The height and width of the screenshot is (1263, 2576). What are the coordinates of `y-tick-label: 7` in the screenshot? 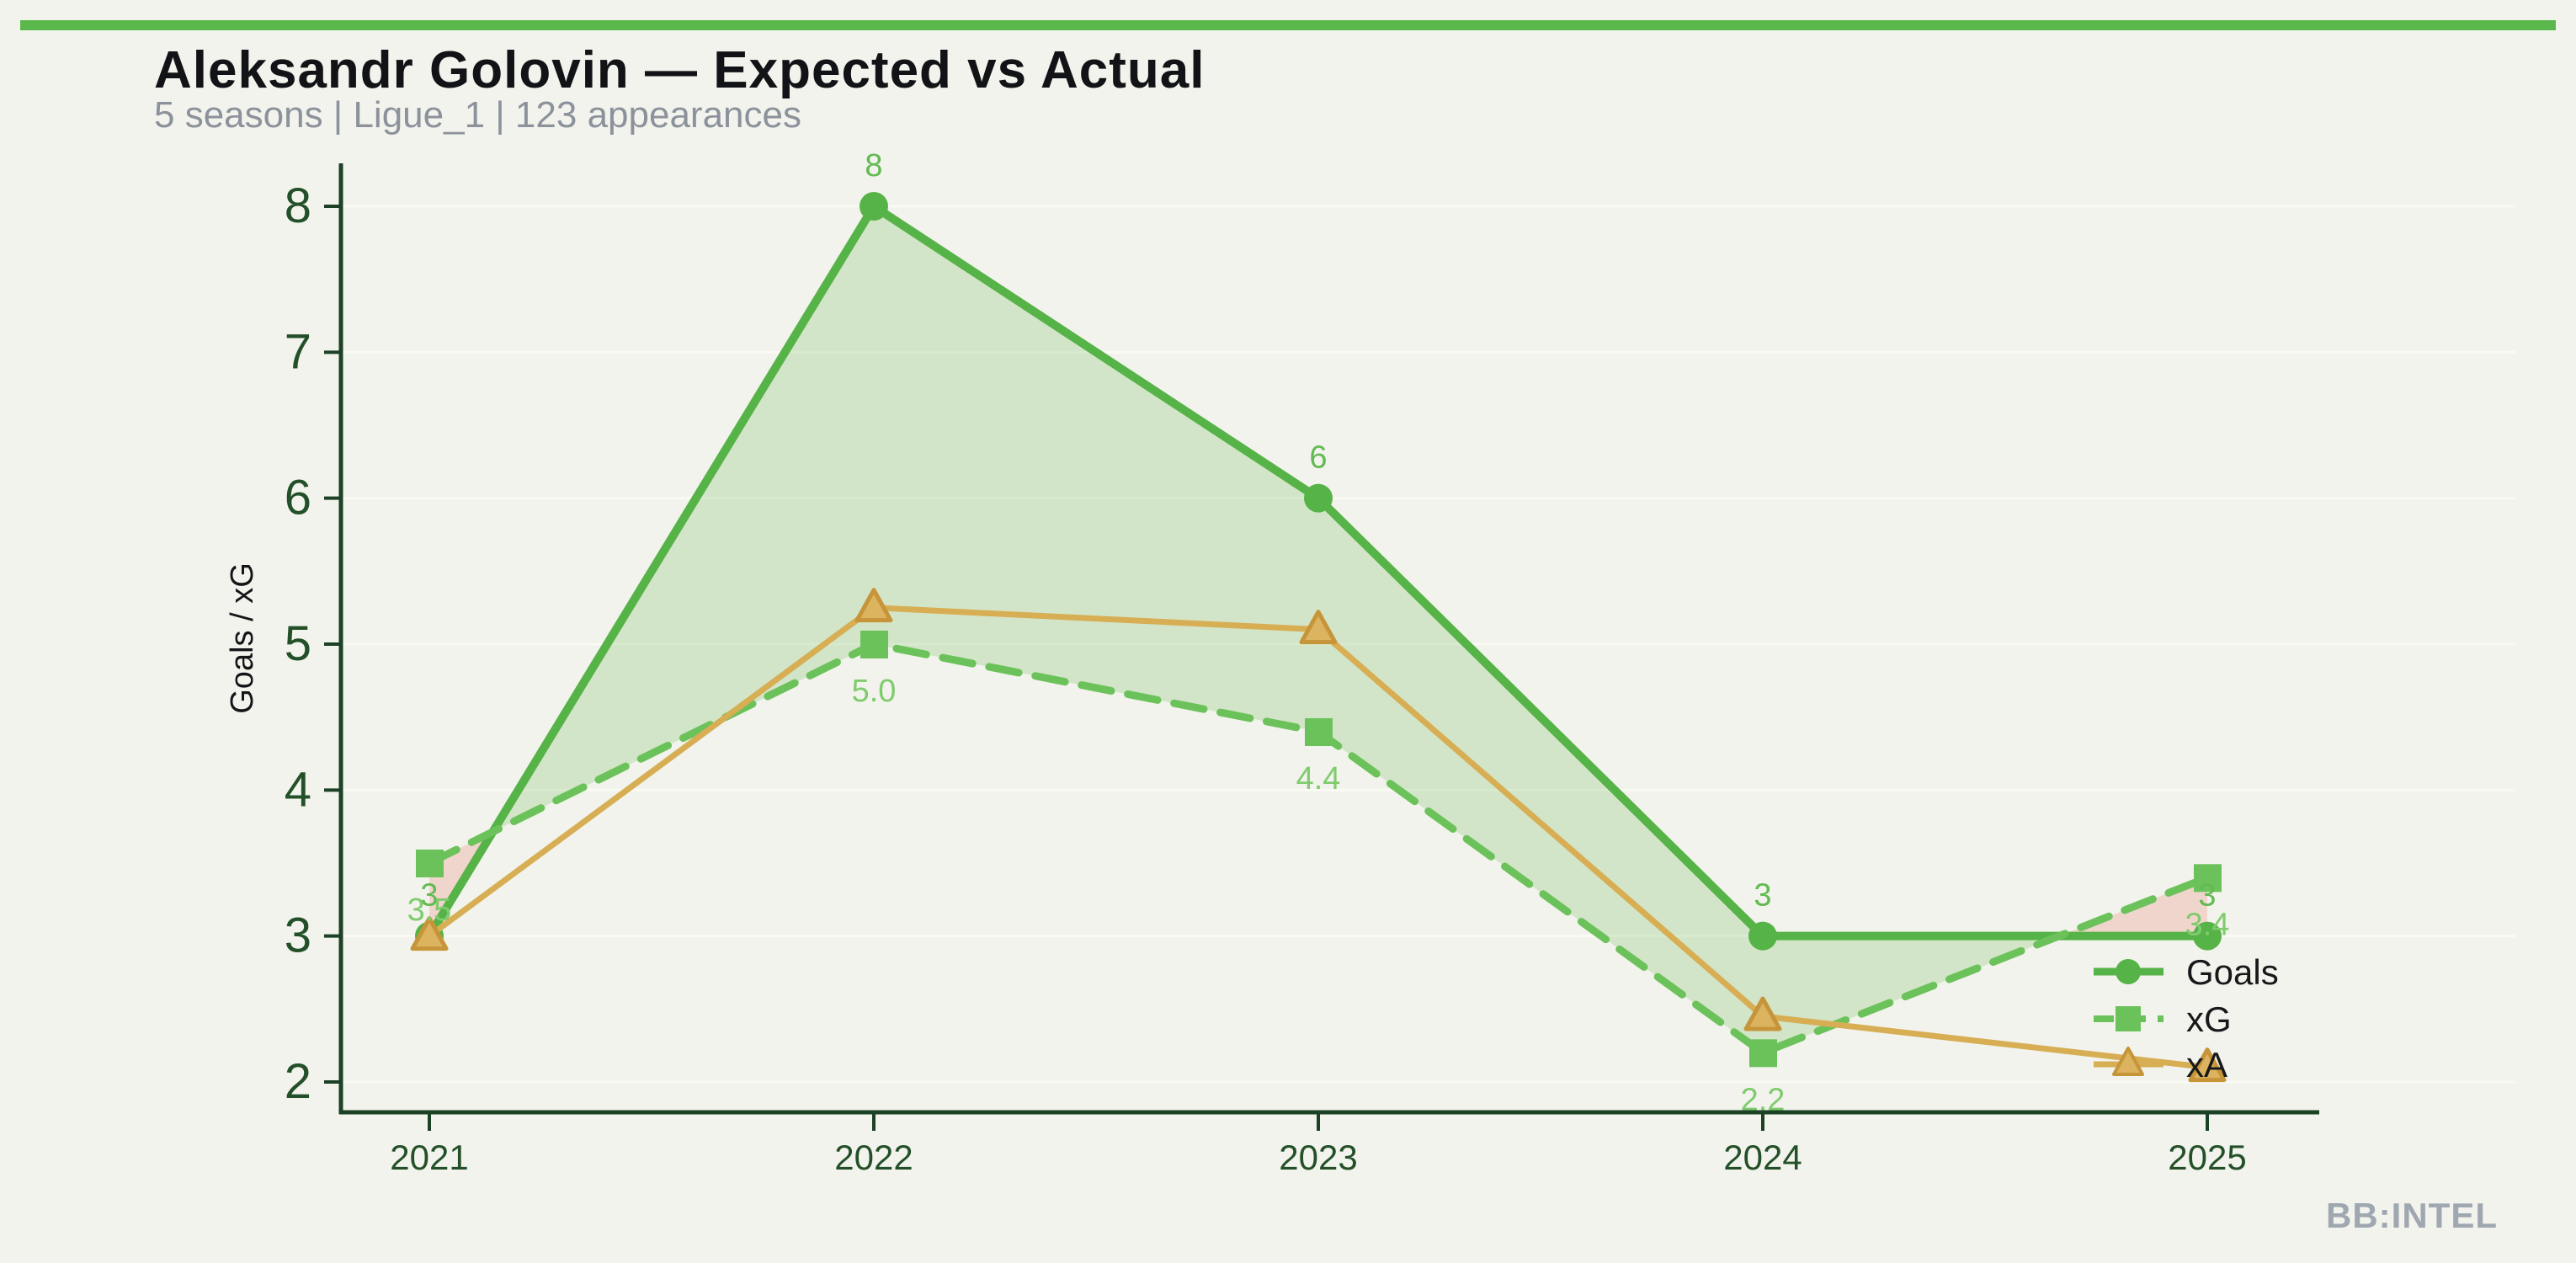 It's located at (298, 351).